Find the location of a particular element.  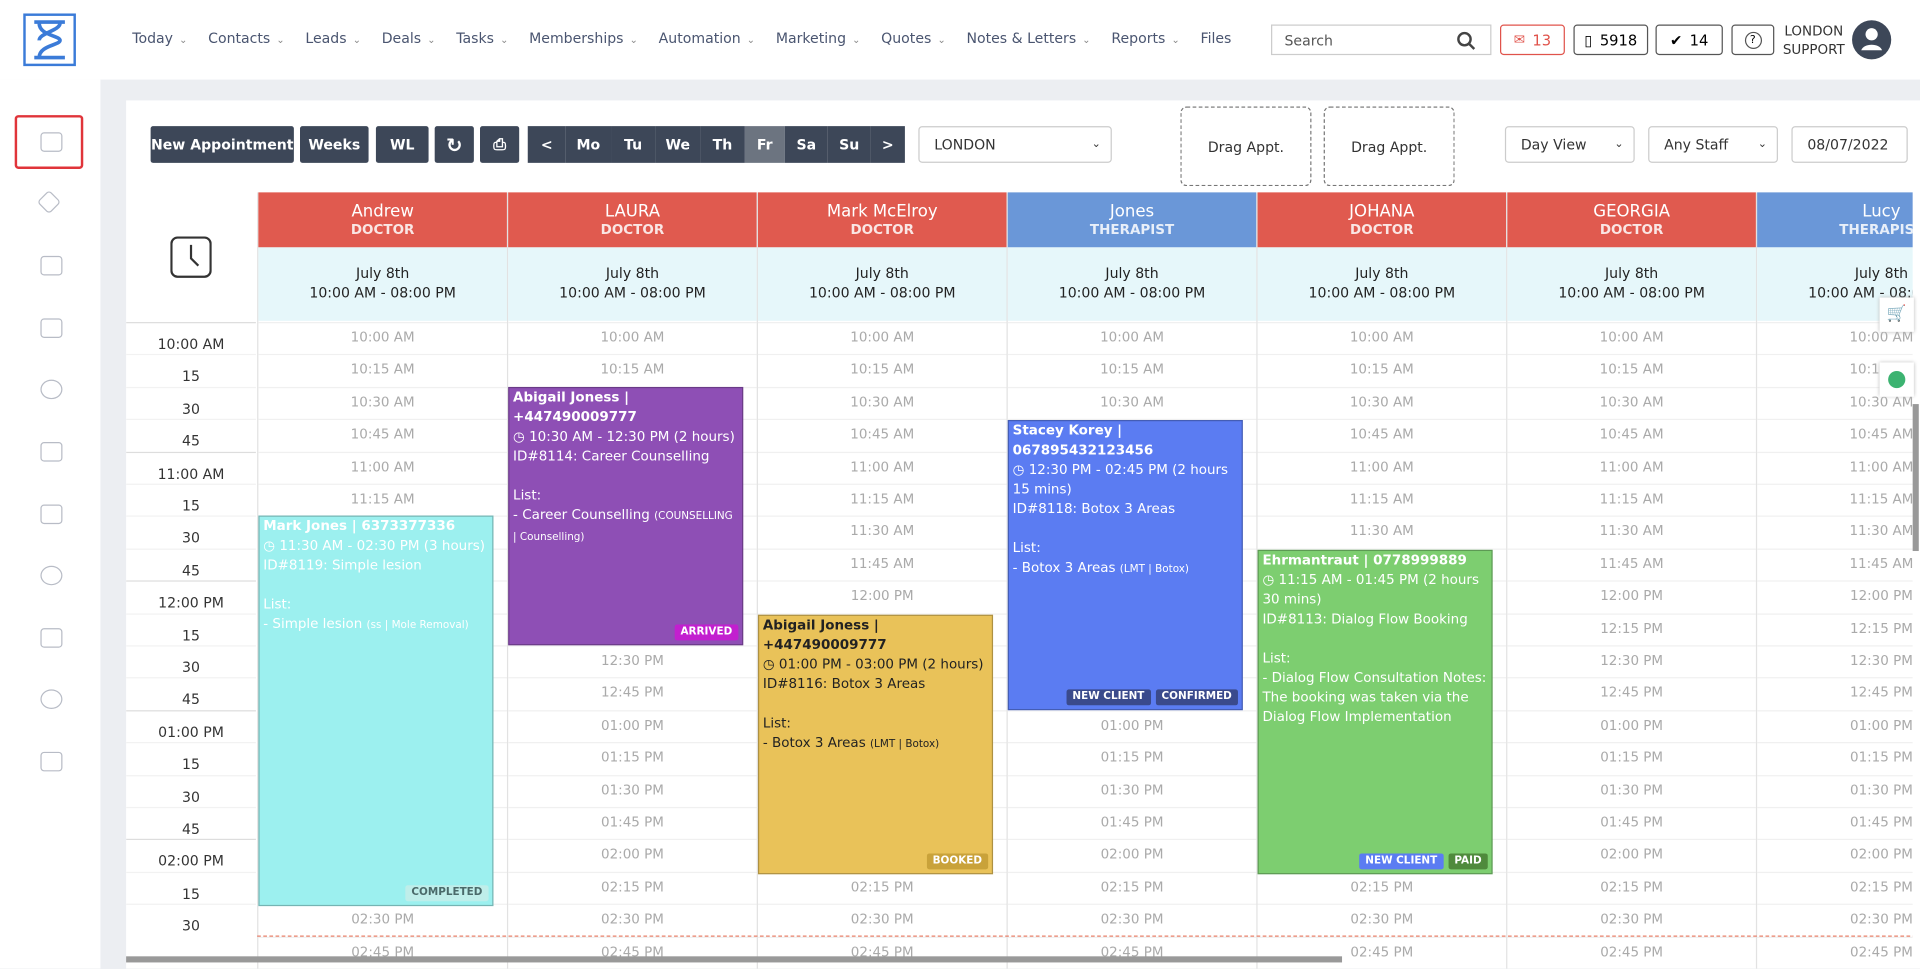

date-input: 08/07/2022 is located at coordinates (1849, 144).